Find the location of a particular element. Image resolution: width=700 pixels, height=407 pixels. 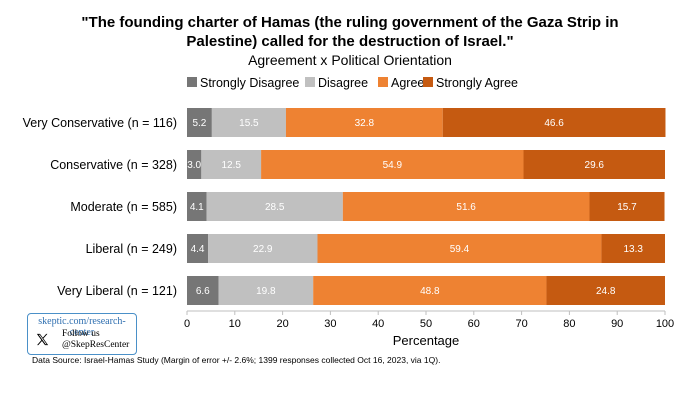

data-label: 12.5 is located at coordinates (231, 165).